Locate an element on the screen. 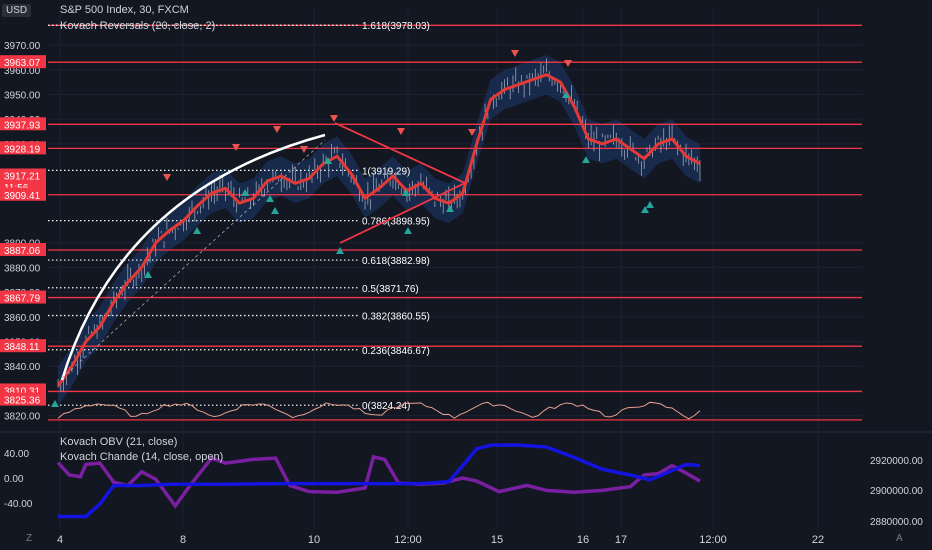 The height and width of the screenshot is (550, 932). x-tick-label: 22 is located at coordinates (818, 540).